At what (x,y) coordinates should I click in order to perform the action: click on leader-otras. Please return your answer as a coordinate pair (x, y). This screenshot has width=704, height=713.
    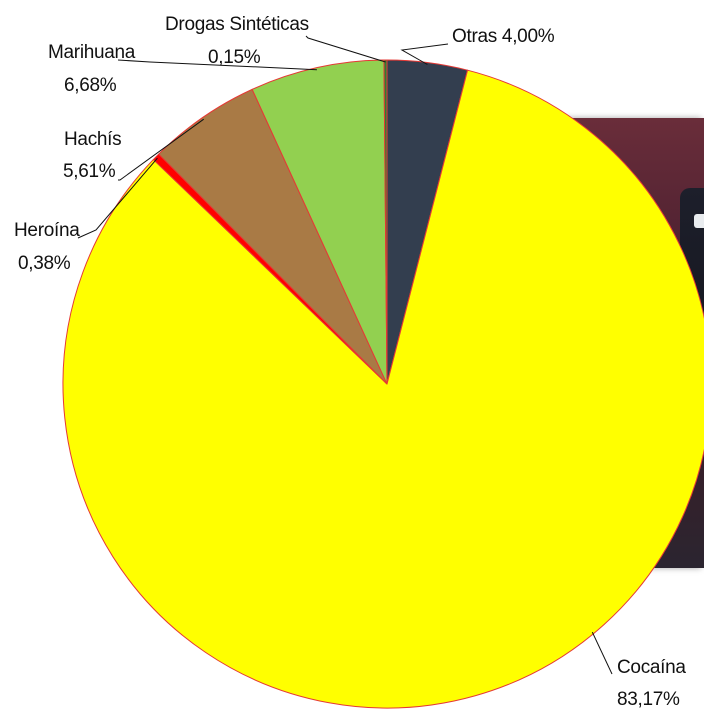
    Looking at the image, I should click on (424, 54).